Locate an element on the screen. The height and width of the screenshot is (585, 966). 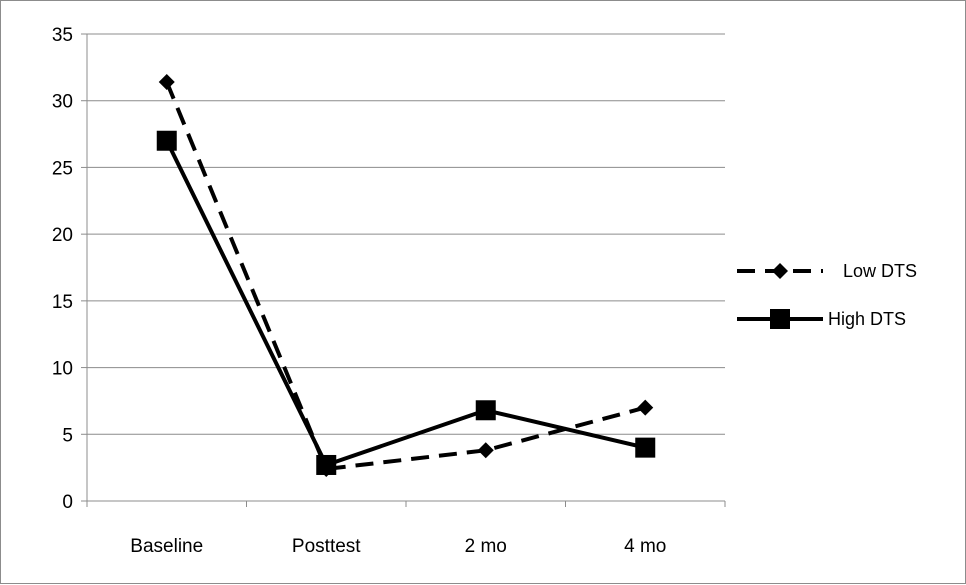
x-tick-label: Baseline is located at coordinates (166, 546).